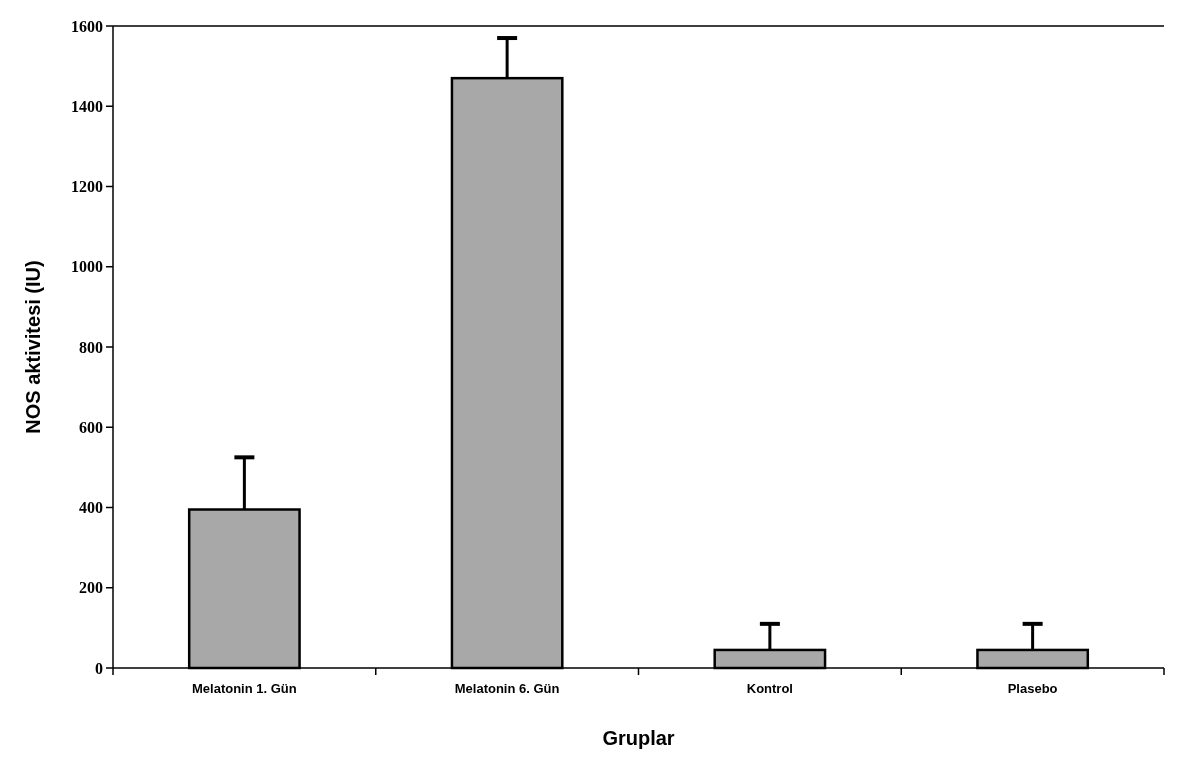  I want to click on y-tick-label: 400, so click(91, 508).